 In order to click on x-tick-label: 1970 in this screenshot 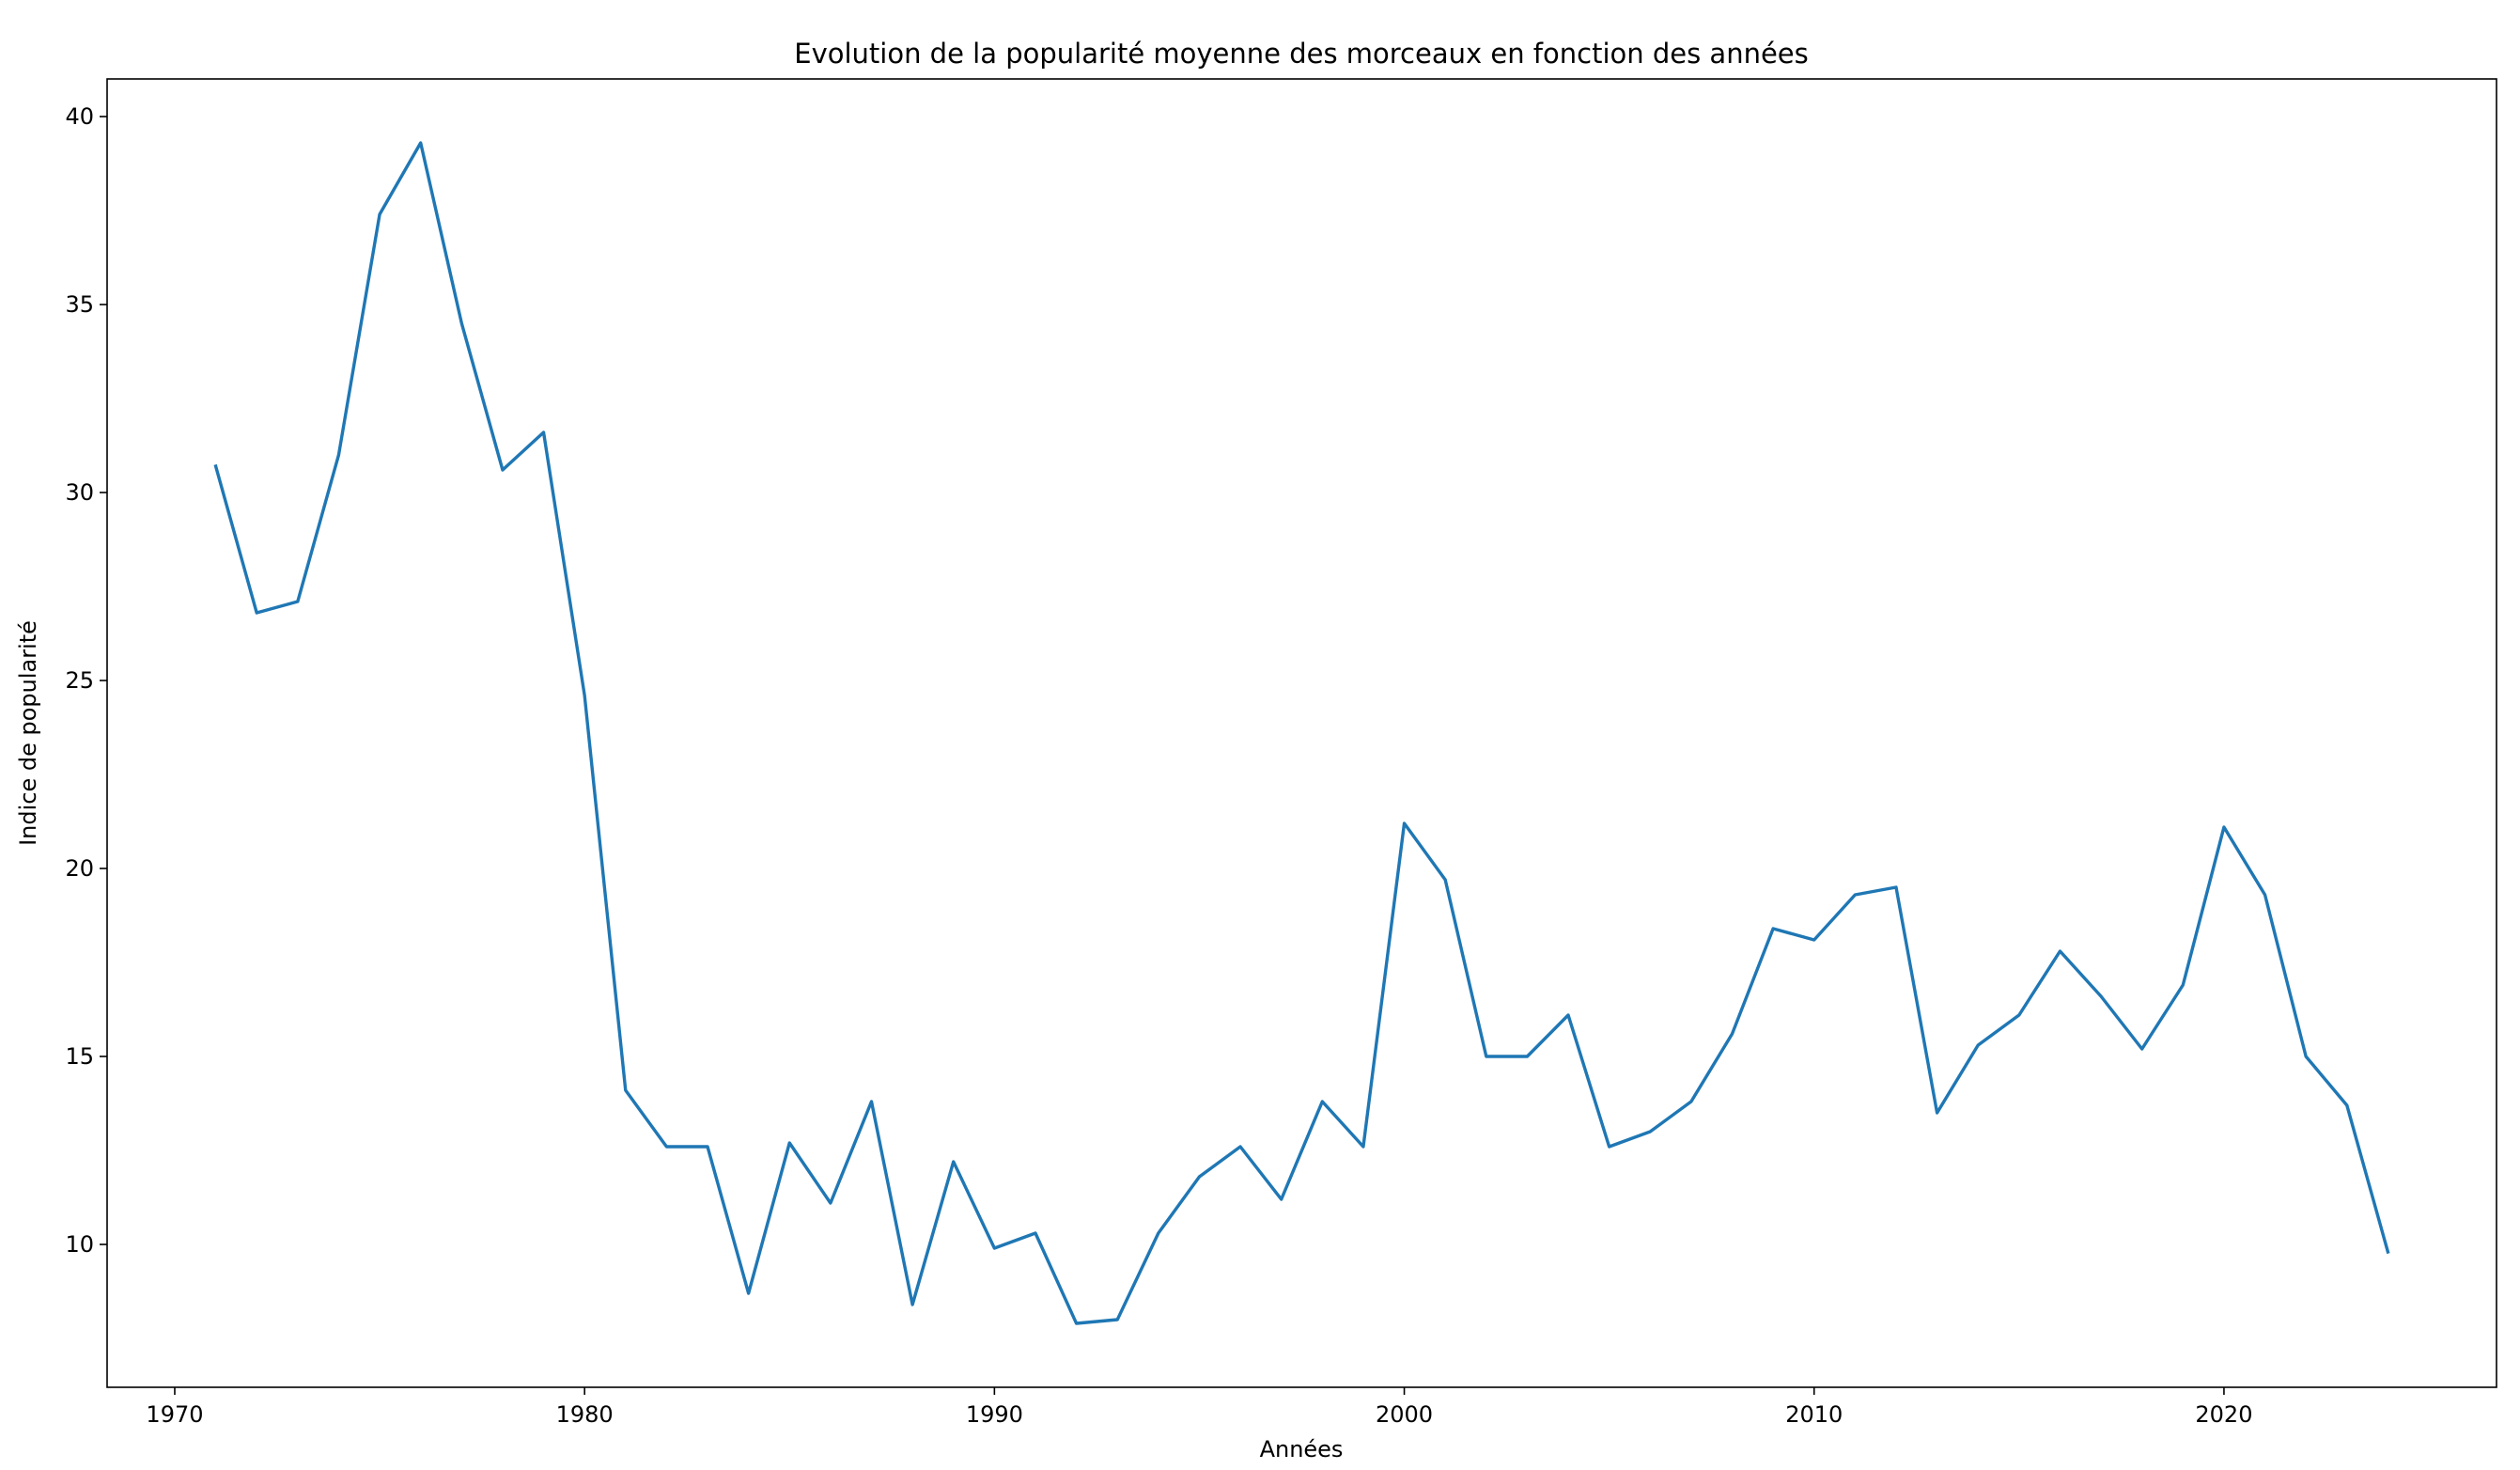, I will do `click(174, 1414)`.